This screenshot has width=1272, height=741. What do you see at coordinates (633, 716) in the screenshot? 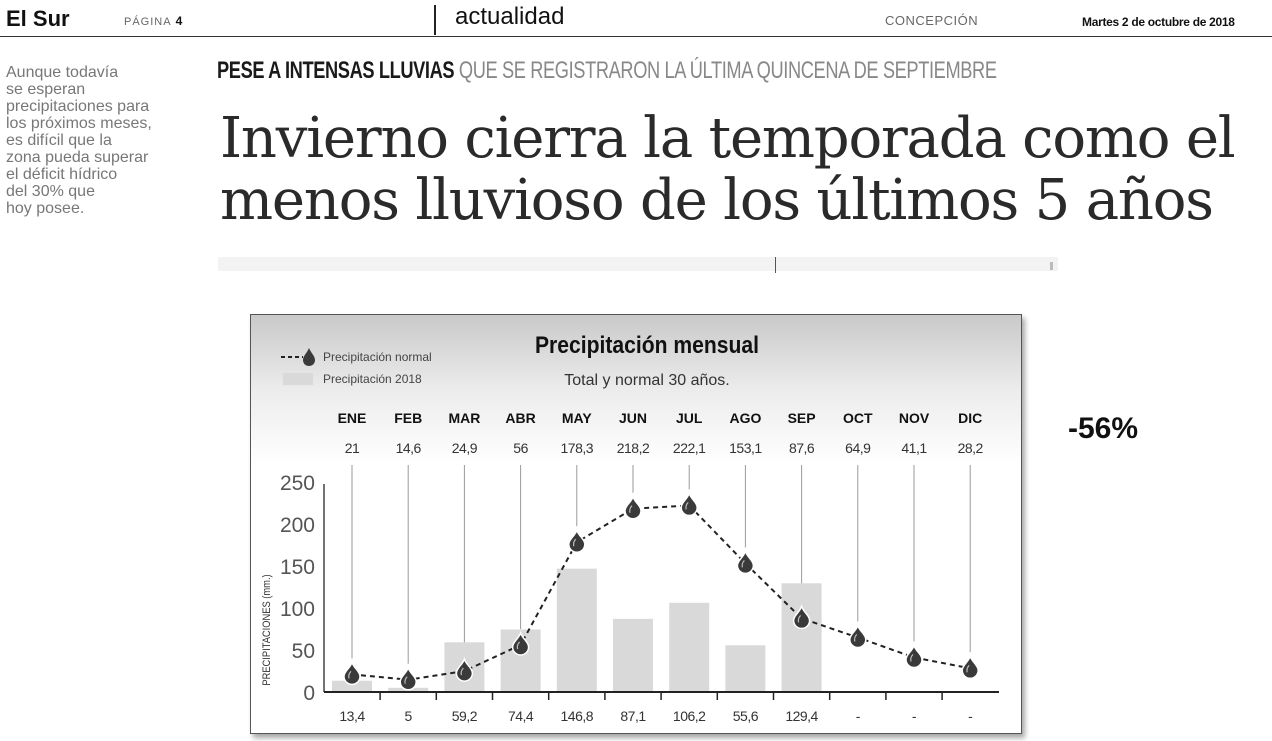
I see `bar-value-label: 87,1` at bounding box center [633, 716].